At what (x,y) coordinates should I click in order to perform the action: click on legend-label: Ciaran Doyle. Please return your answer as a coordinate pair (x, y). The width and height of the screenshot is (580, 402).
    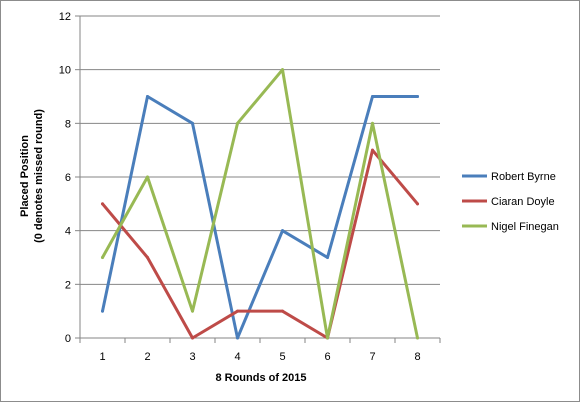
    Looking at the image, I should click on (523, 202).